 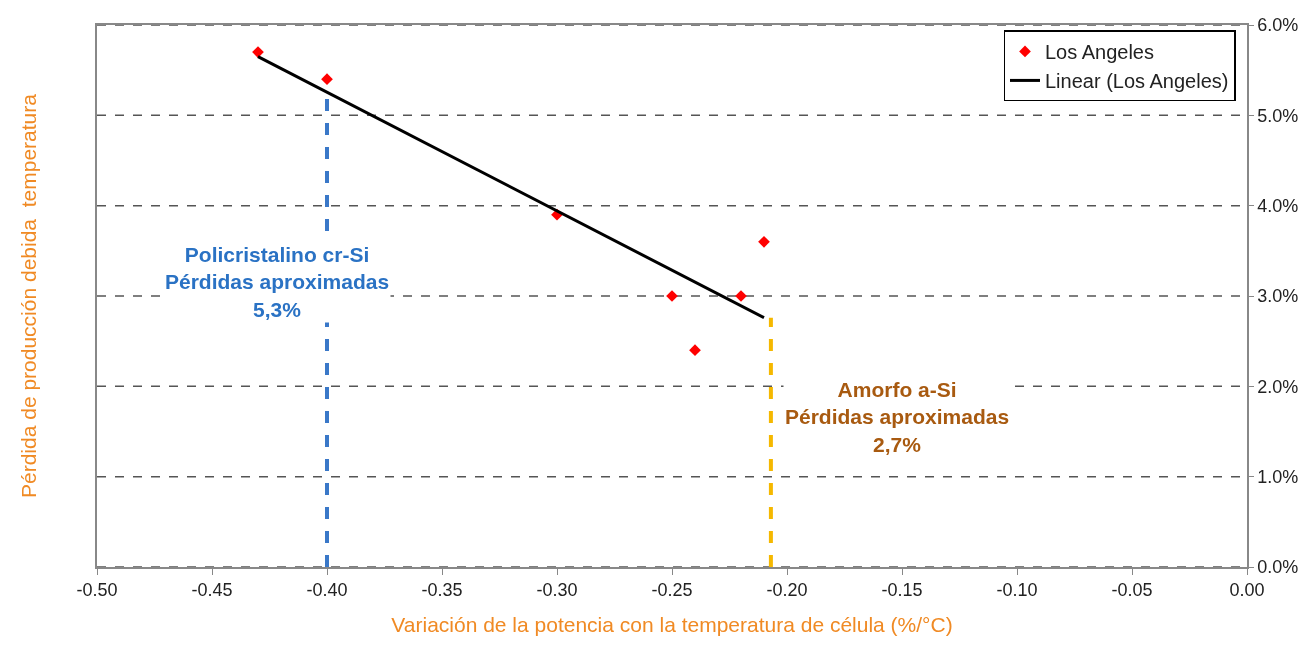 What do you see at coordinates (212, 590) in the screenshot?
I see `x-tick-label: -0.45` at bounding box center [212, 590].